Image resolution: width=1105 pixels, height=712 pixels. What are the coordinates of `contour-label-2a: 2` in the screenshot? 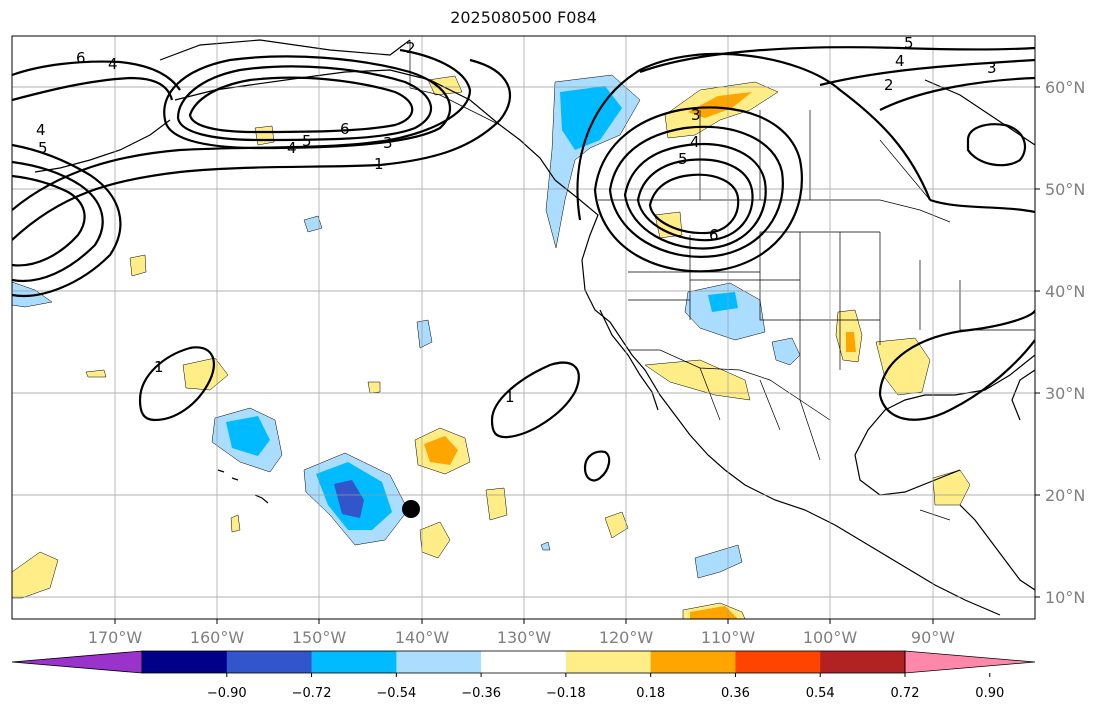 It's located at (411, 48).